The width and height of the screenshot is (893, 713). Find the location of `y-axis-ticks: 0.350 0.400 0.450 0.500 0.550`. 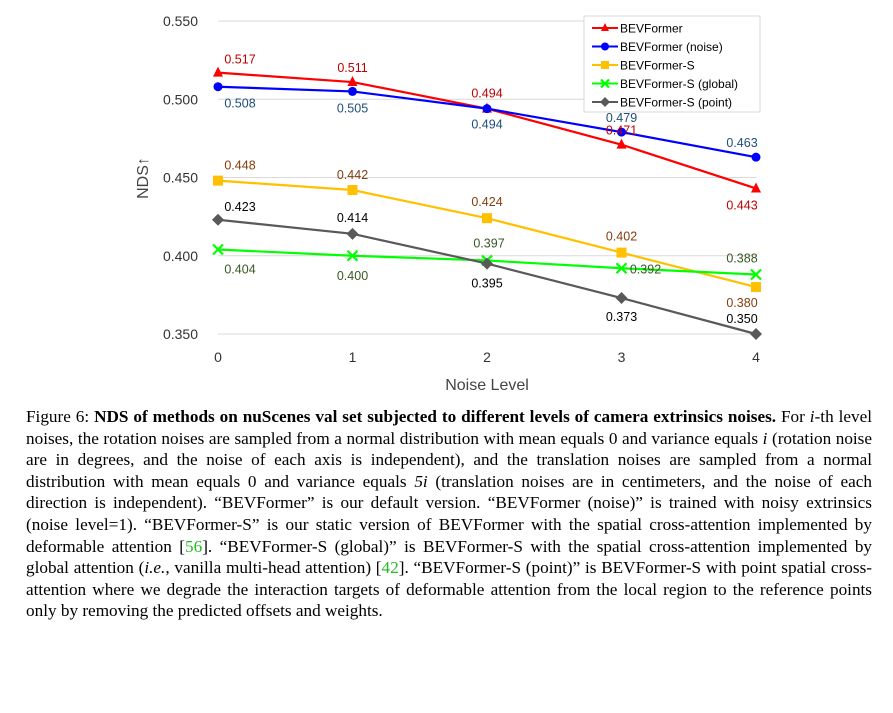

y-axis-ticks: 0.350 0.400 0.450 0.500 0.550 is located at coordinates (180, 177).